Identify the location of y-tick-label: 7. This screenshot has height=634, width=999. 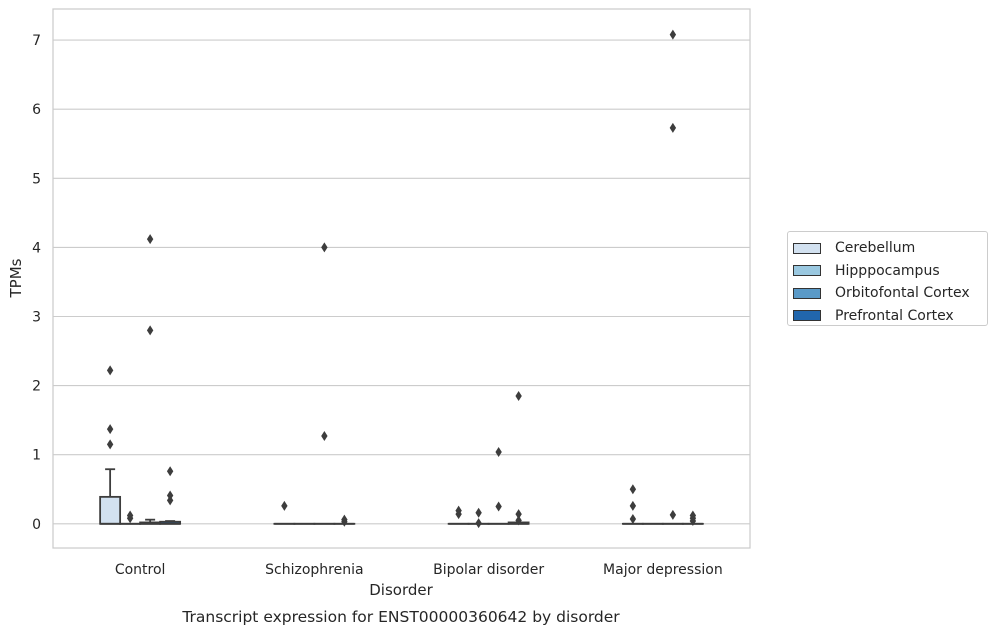
(36, 41).